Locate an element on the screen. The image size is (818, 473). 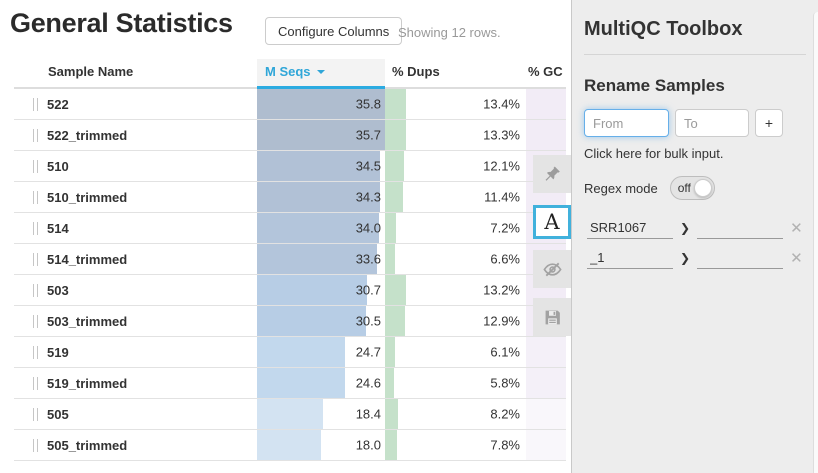
dups-cell: 5.8% is located at coordinates (455, 383).